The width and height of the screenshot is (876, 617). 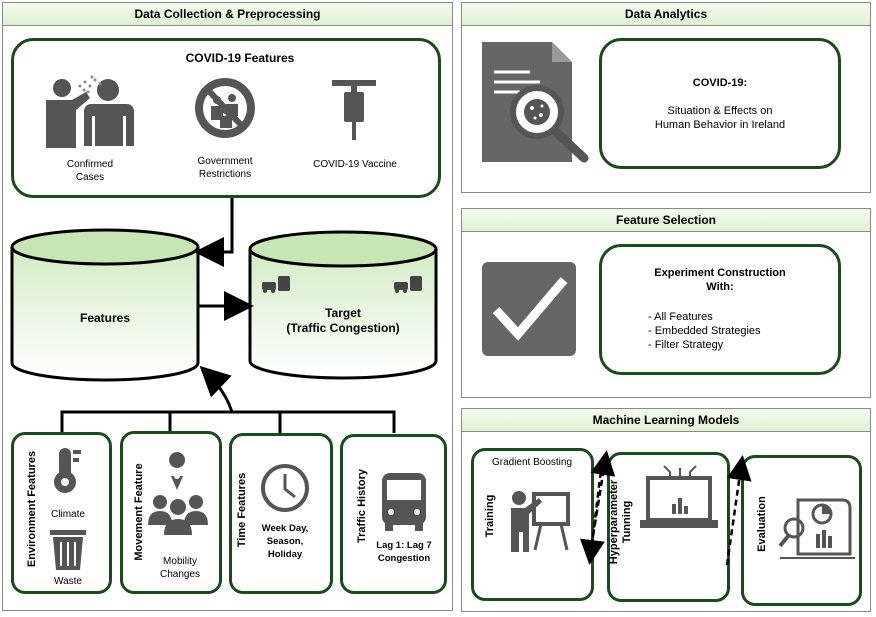 I want to click on analytics-line1: Situation & Effects on, so click(x=720, y=111).